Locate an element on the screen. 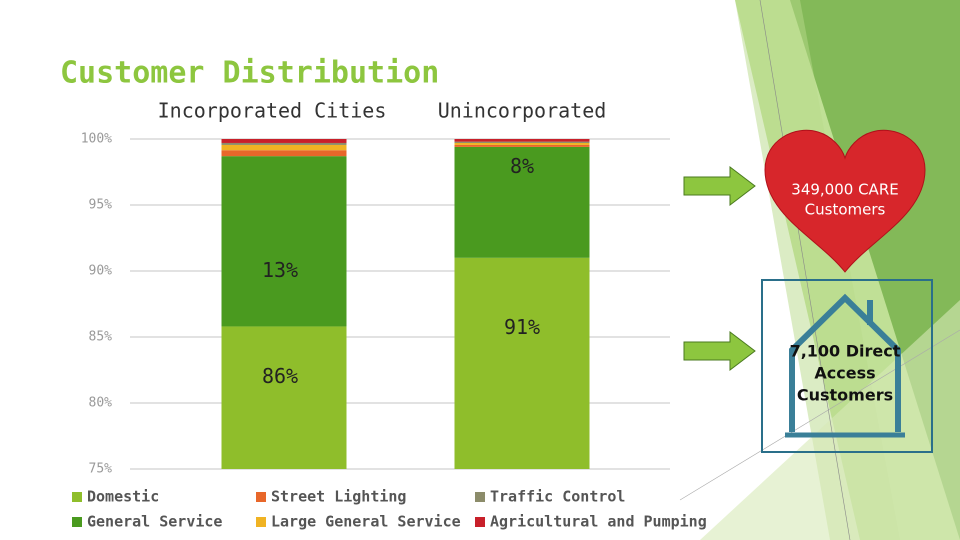  y-tick-label: 100% is located at coordinates (96, 139).